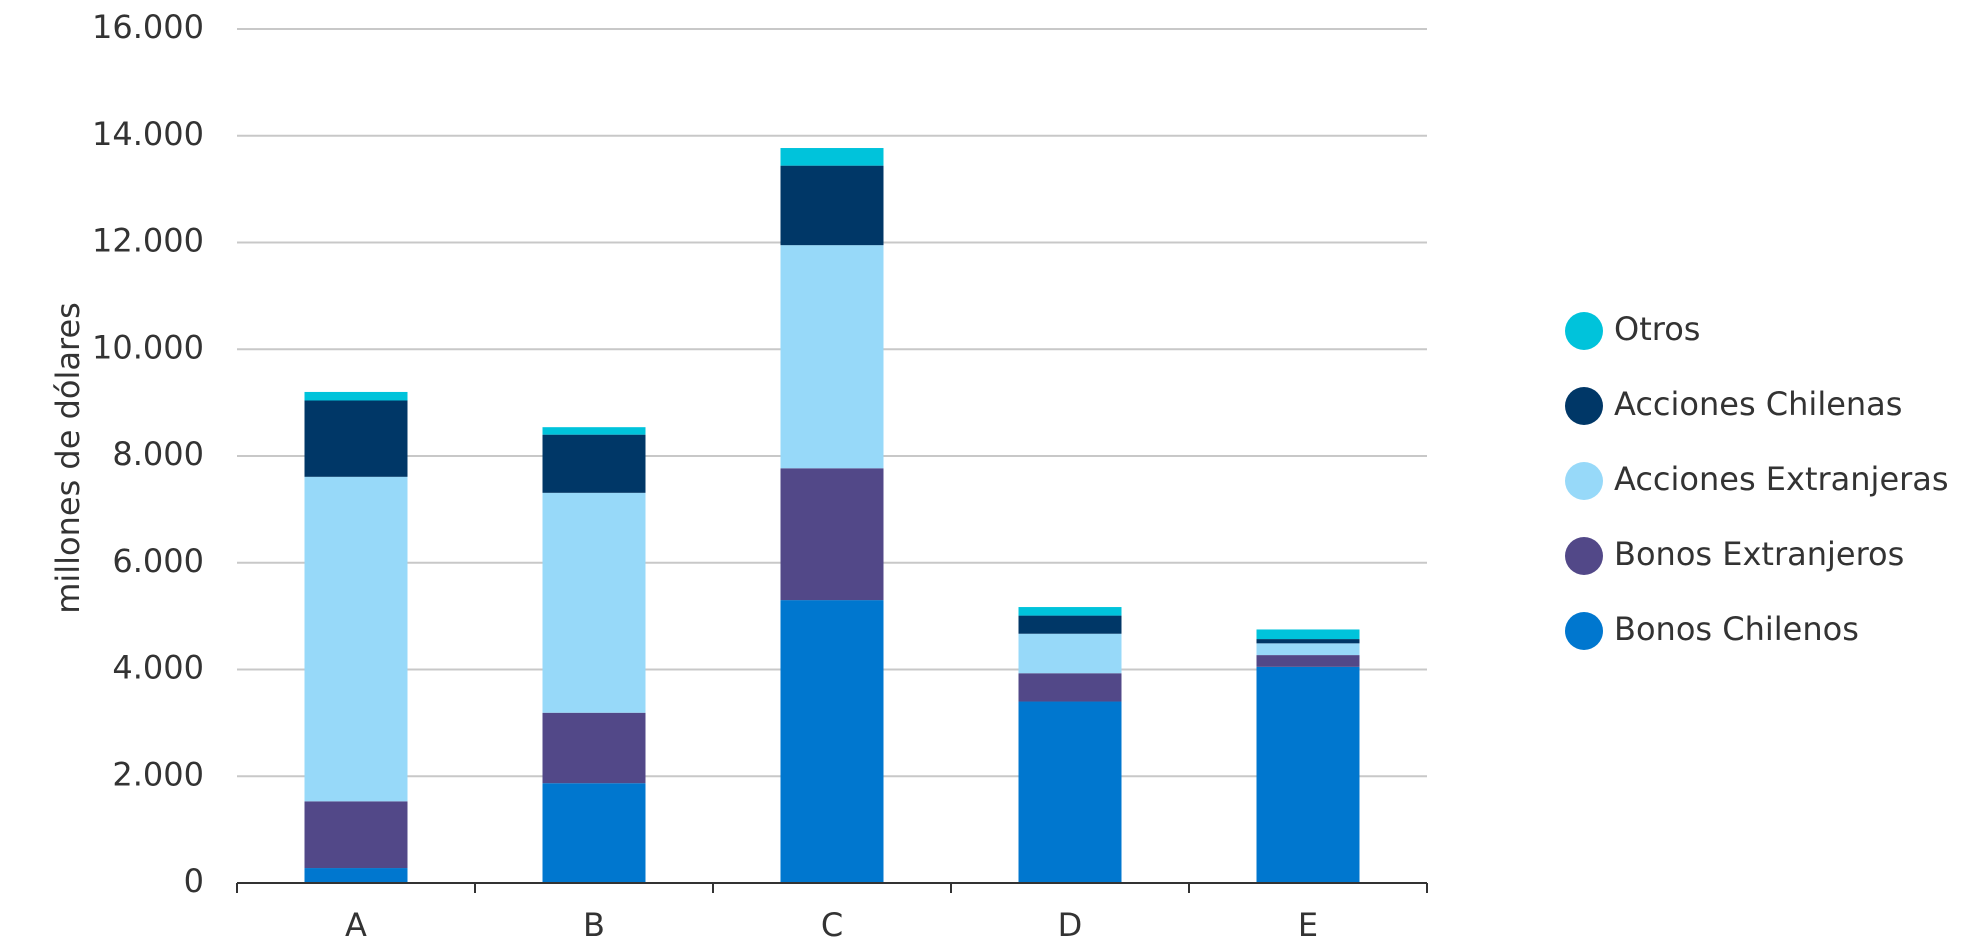  I want to click on legend-item: Acciones Chilenas, so click(1733, 405).